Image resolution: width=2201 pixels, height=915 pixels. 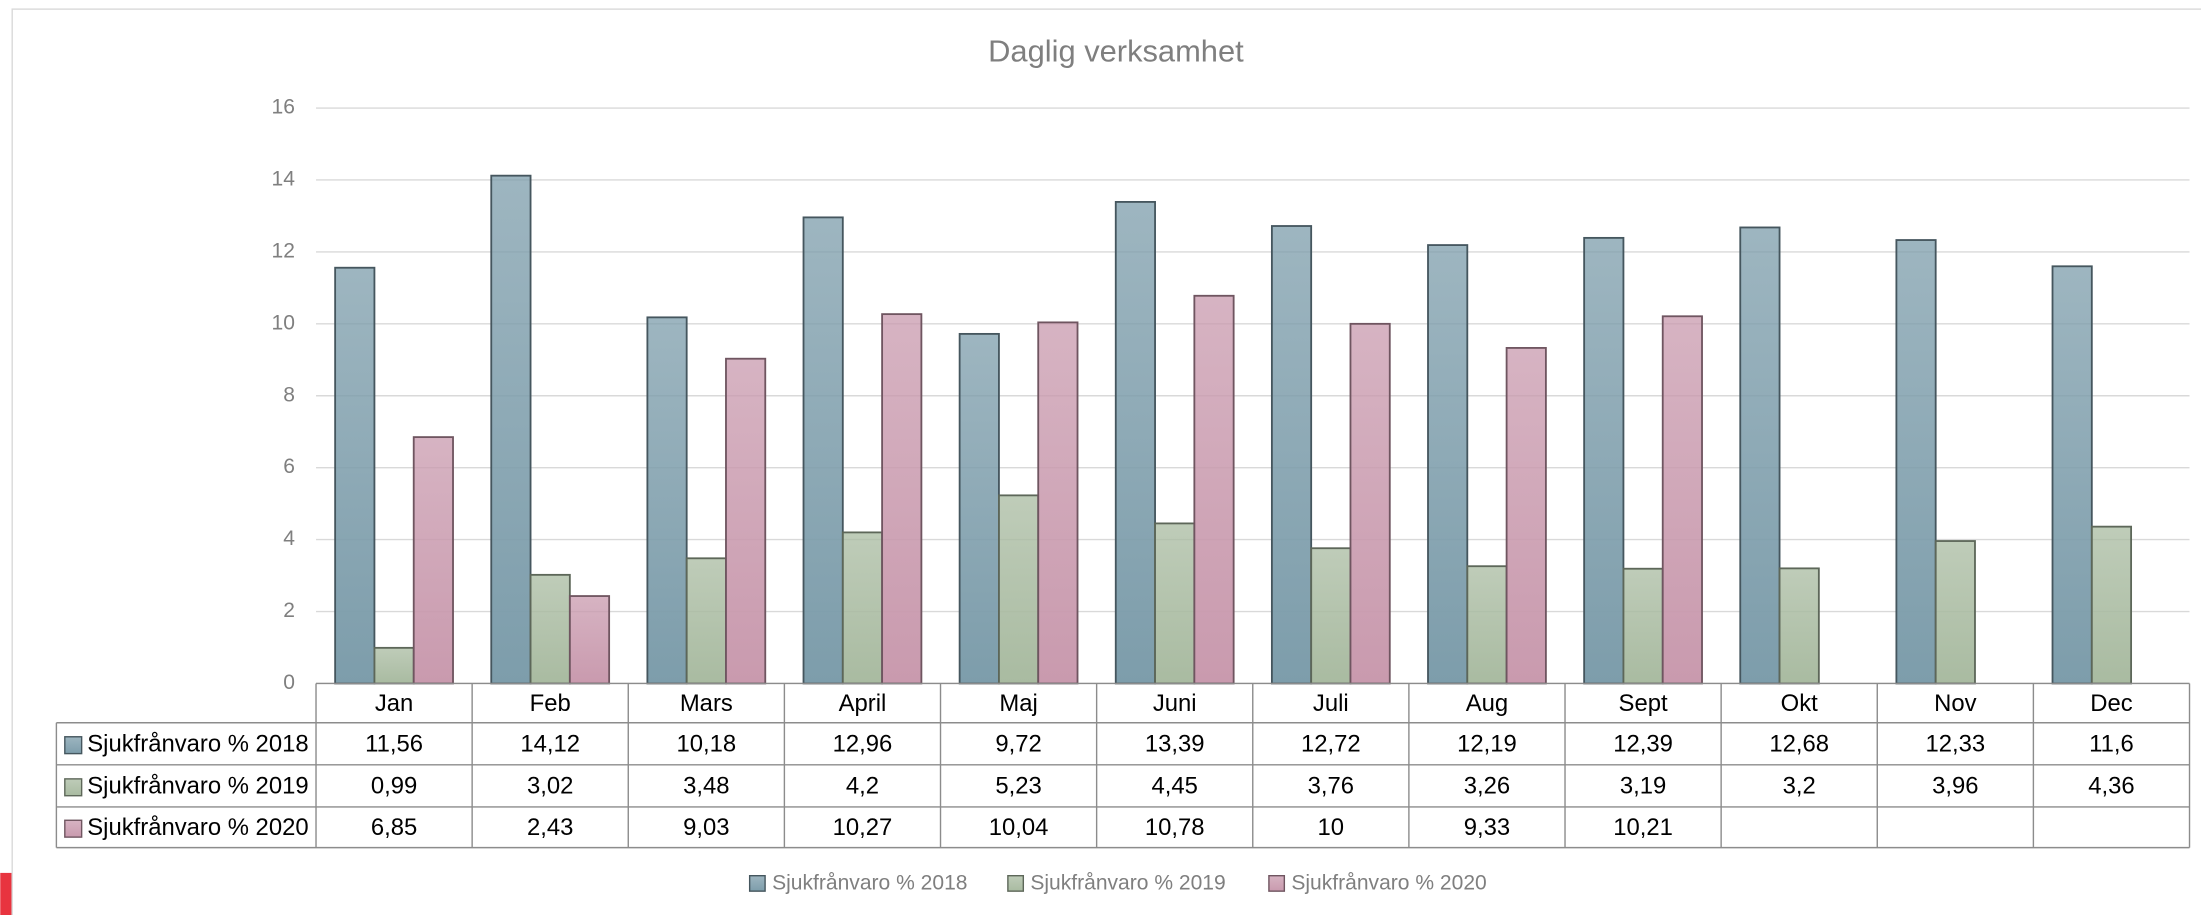 What do you see at coordinates (706, 786) in the screenshot?
I see `table-cell: 3,48` at bounding box center [706, 786].